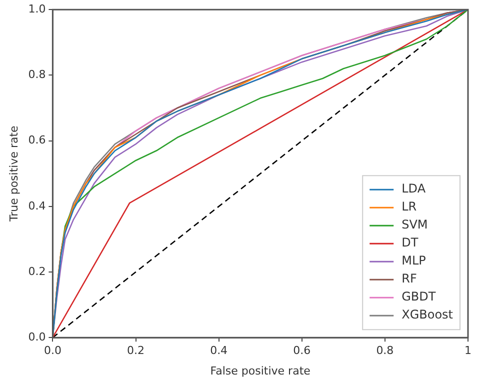 This screenshot has height=384, width=478. I want to click on legend-label: GBDT, so click(419, 297).